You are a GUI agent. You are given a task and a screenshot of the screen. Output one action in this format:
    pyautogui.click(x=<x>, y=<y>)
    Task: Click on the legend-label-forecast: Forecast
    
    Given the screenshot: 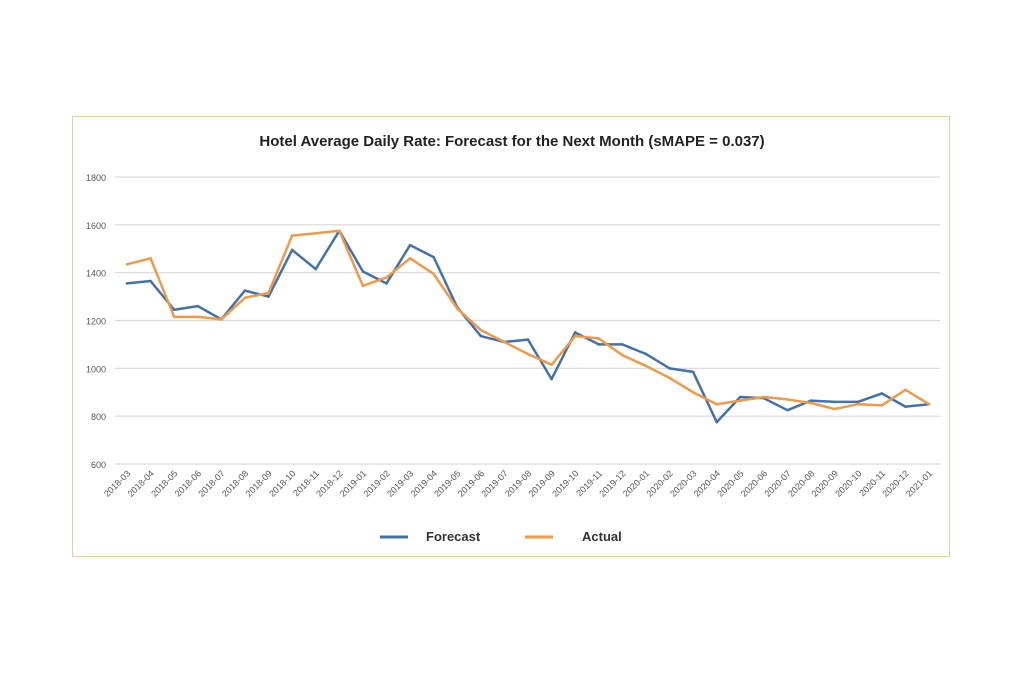 What is the action you would take?
    pyautogui.click(x=453, y=536)
    